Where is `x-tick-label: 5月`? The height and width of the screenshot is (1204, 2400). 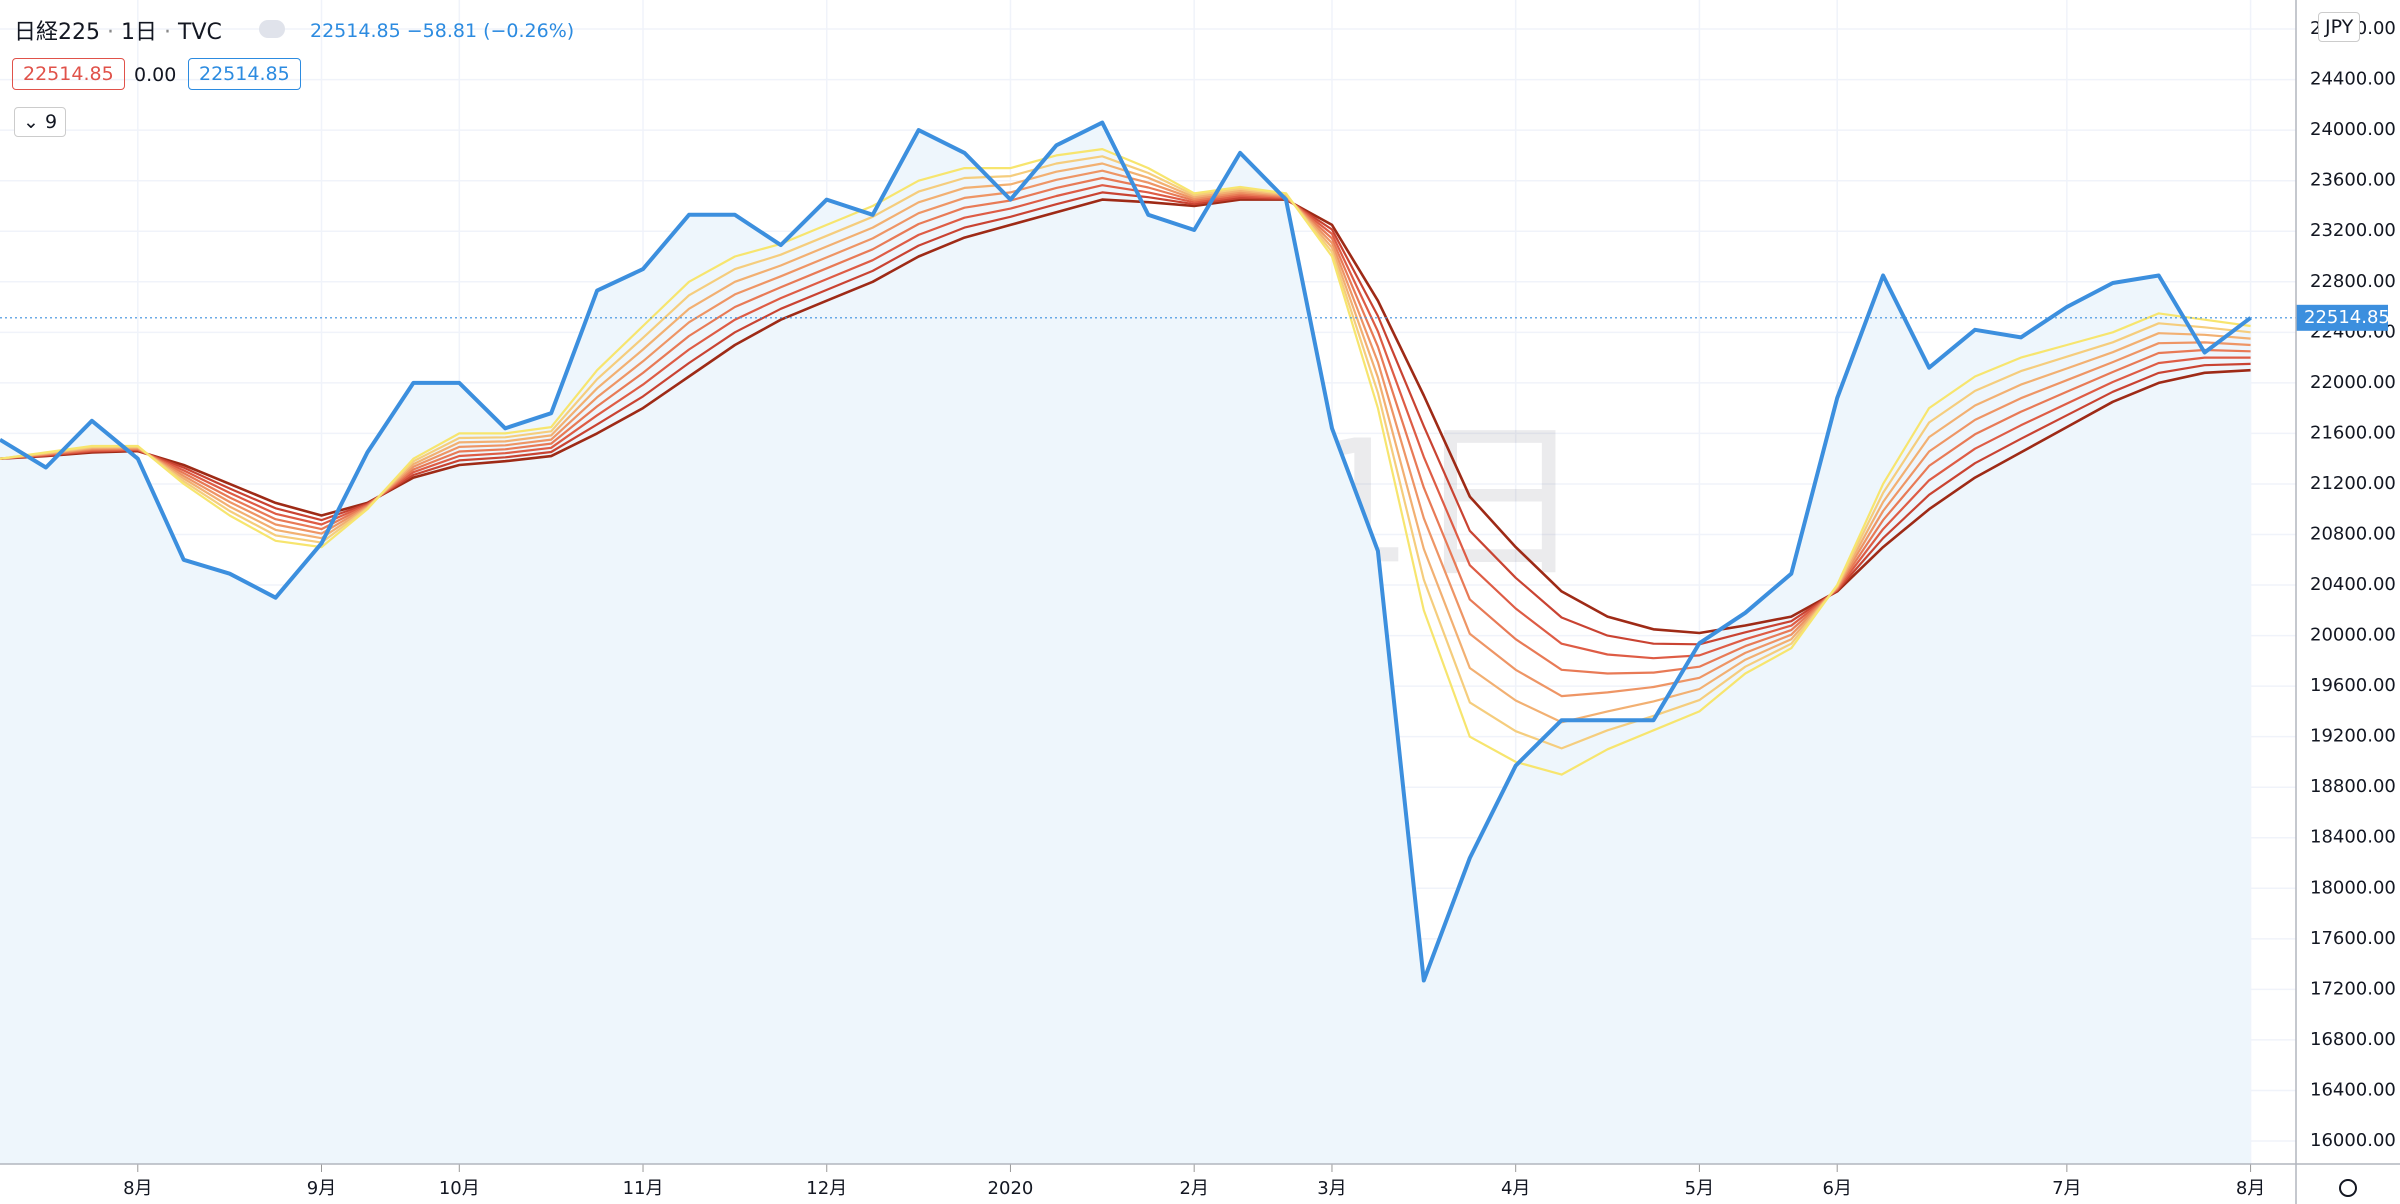
x-tick-label: 5月 is located at coordinates (1699, 1188).